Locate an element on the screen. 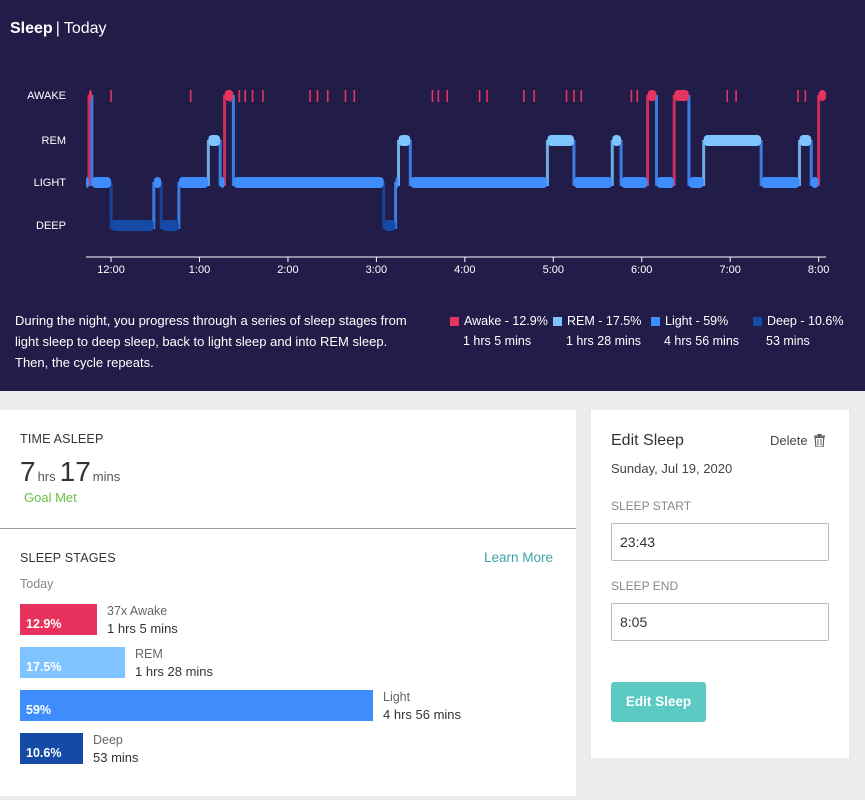 The height and width of the screenshot is (800, 865). learn-more-link: Learn More is located at coordinates (519, 557).